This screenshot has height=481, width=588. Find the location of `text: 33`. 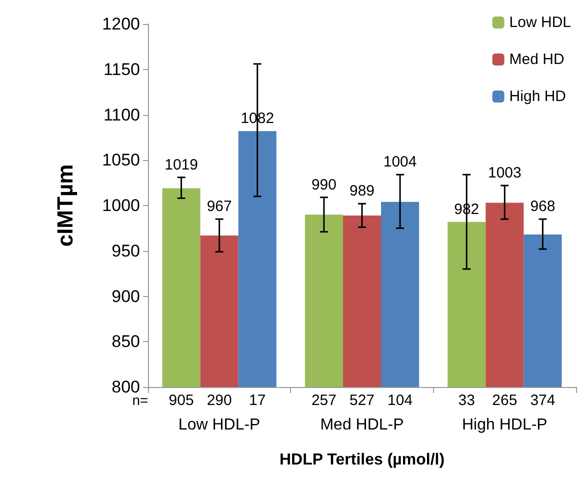

text: 33 is located at coordinates (466, 400).